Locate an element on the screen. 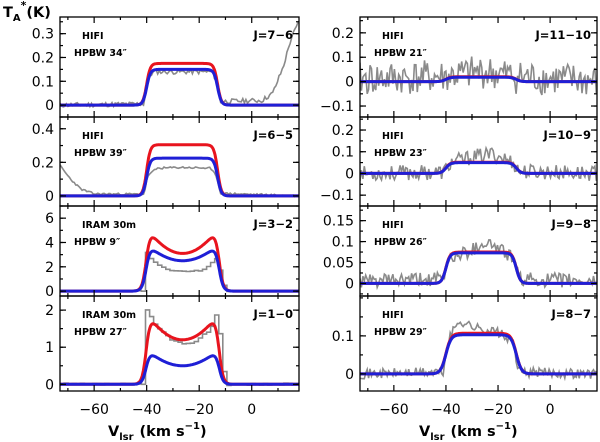  y-axis-title: TA*(K) is located at coordinates (27, 12).